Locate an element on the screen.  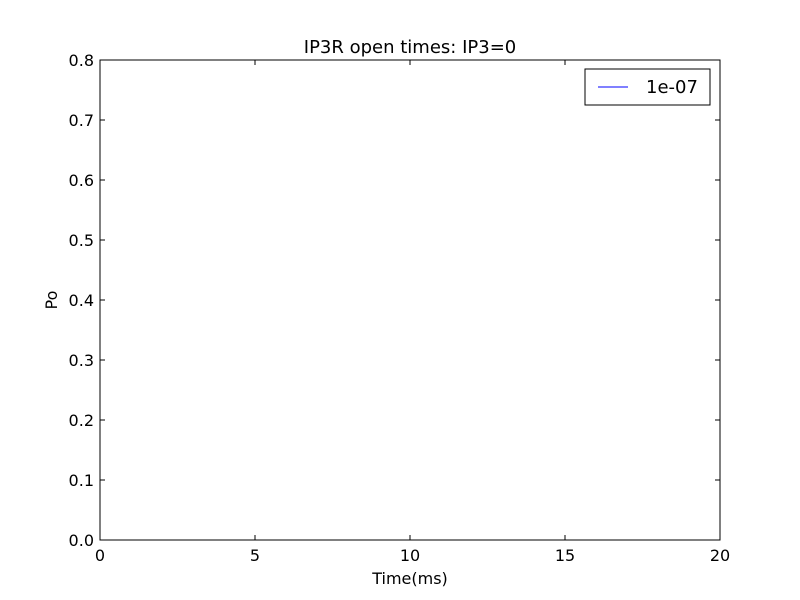
y-tick-label: 0.3 is located at coordinates (81, 360).